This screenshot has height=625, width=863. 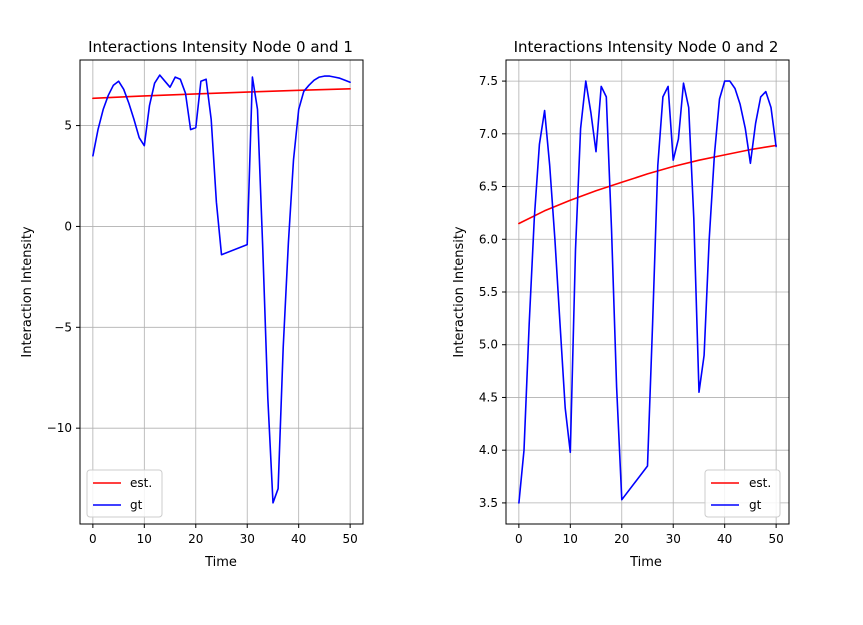 What do you see at coordinates (124, 493) in the screenshot?
I see `legend-left: est. gt` at bounding box center [124, 493].